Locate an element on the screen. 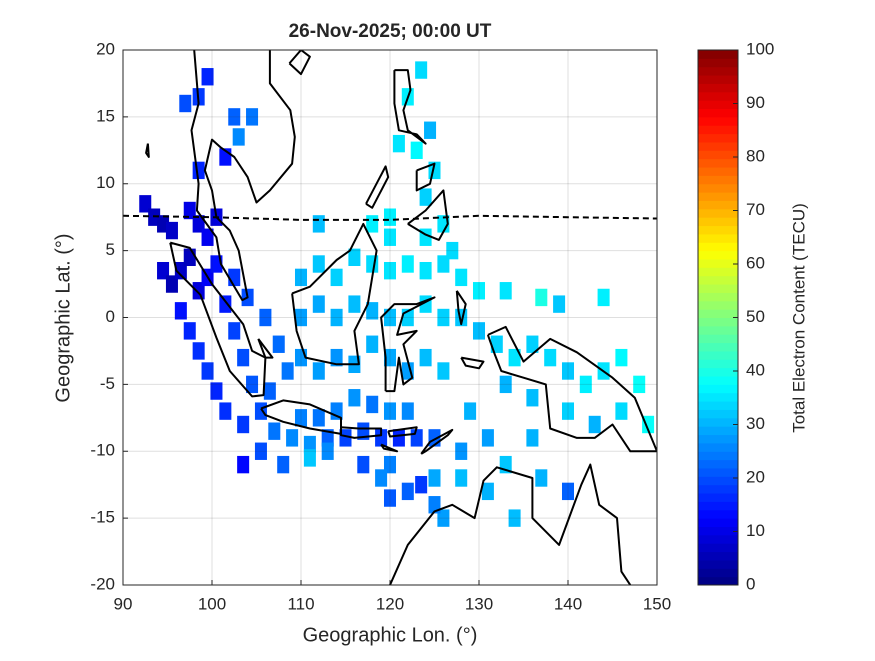 The width and height of the screenshot is (875, 661). chart-title: 26-Nov-2025; 00:00 UT is located at coordinates (390, 31).